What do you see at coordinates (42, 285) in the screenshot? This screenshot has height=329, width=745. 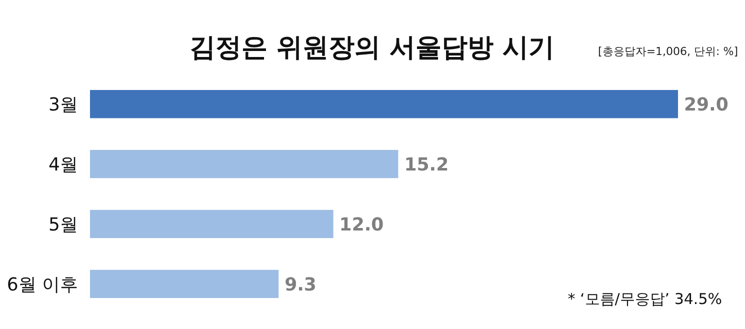 I see `y-tick-label: 6월 이후` at bounding box center [42, 285].